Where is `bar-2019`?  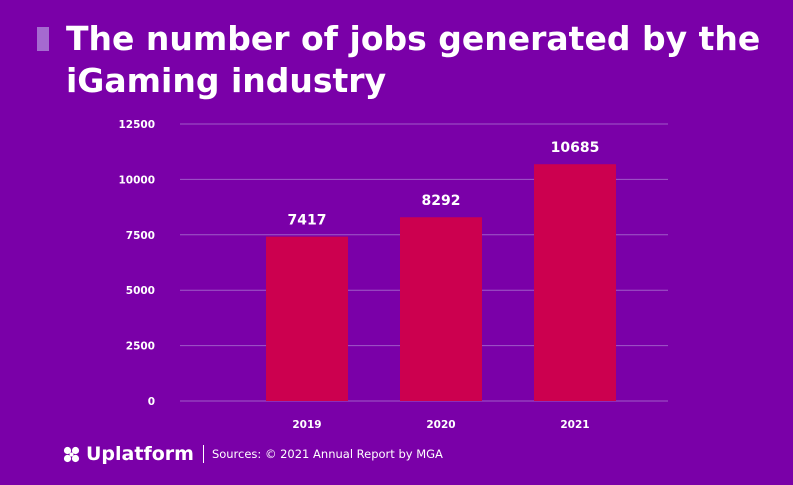
bar-2019 is located at coordinates (307, 318).